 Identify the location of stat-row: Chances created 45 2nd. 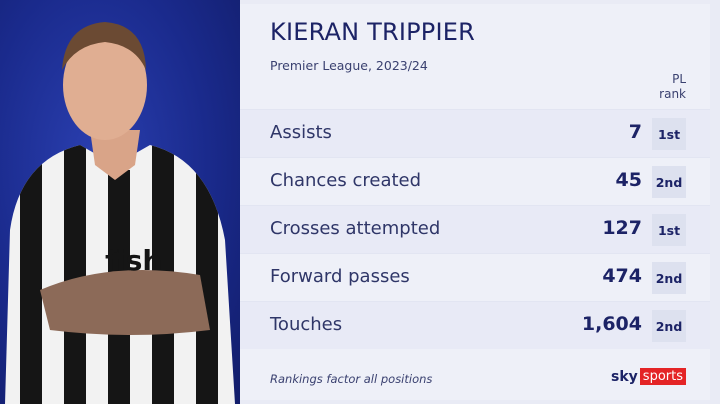
(475, 181).